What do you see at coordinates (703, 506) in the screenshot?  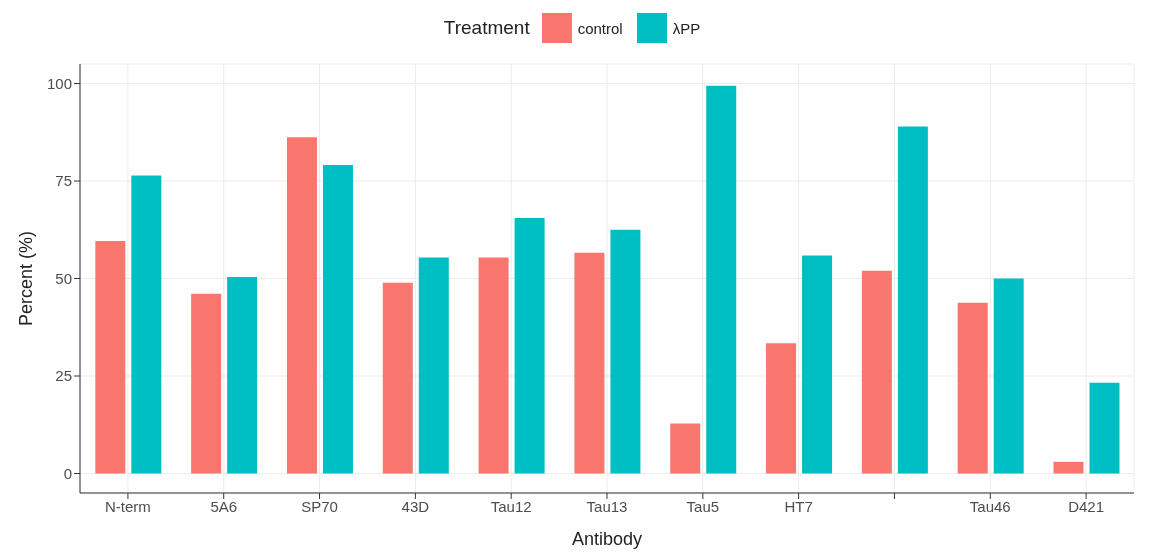 I see `x-tick-label: Tau5` at bounding box center [703, 506].